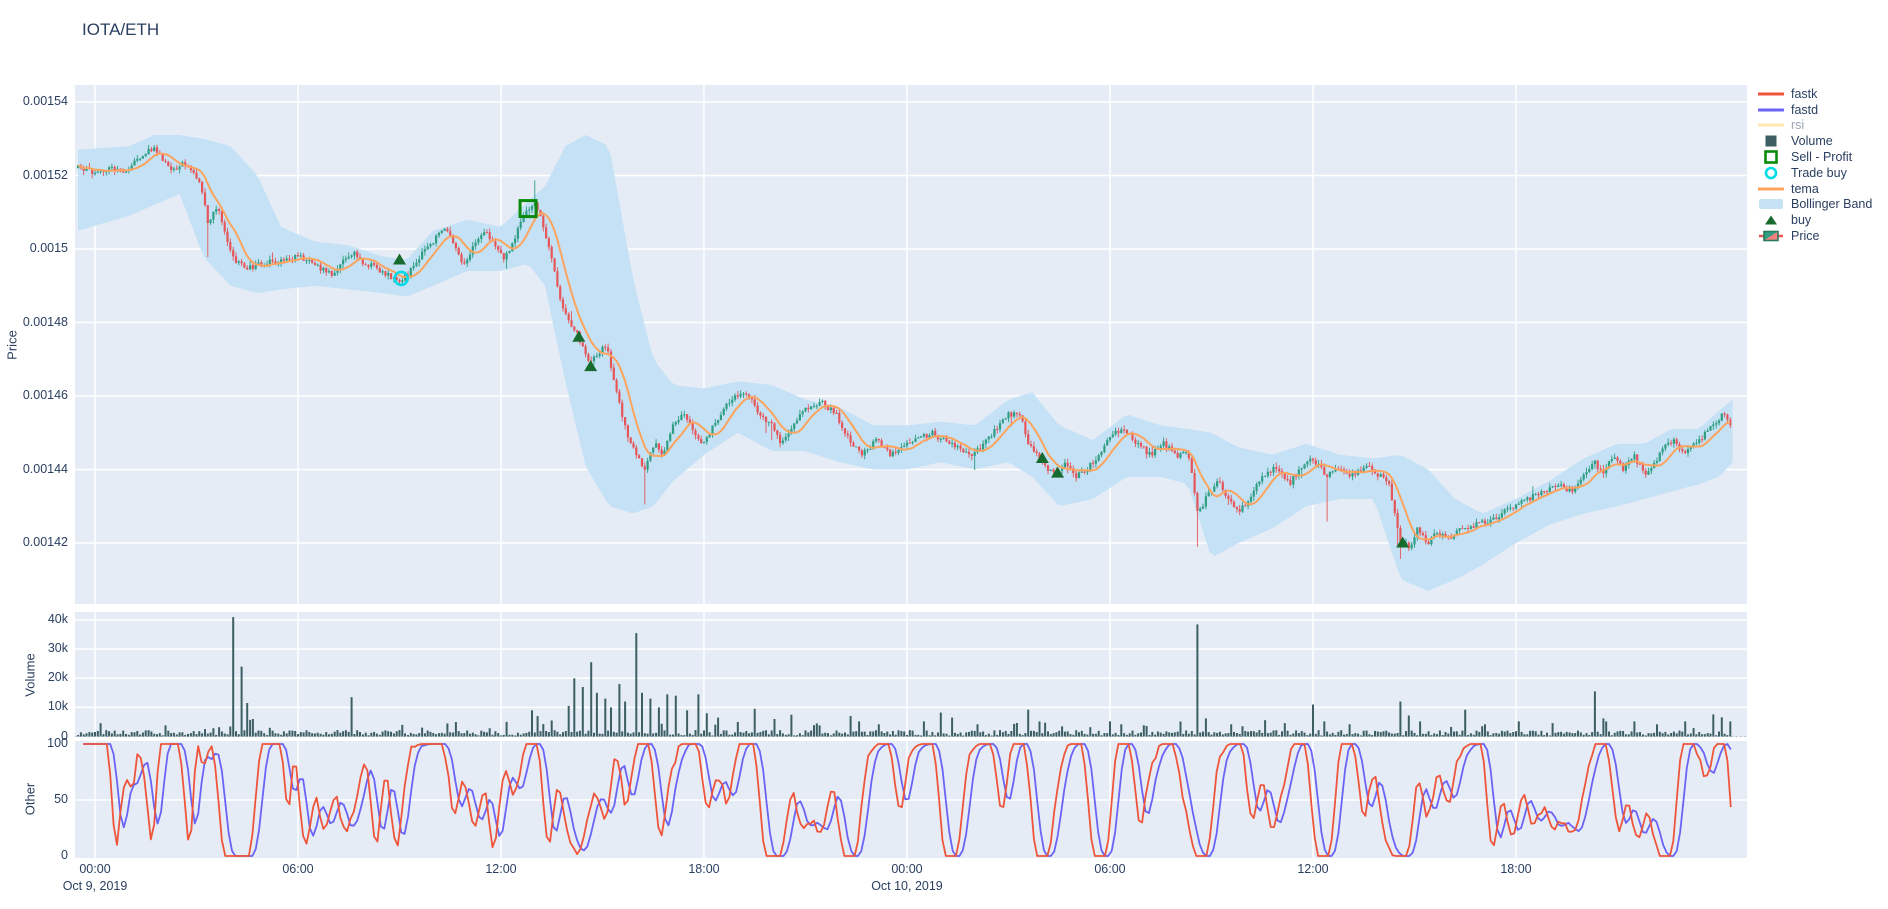  I want to click on legend-item-buy: buy, so click(1814, 220).